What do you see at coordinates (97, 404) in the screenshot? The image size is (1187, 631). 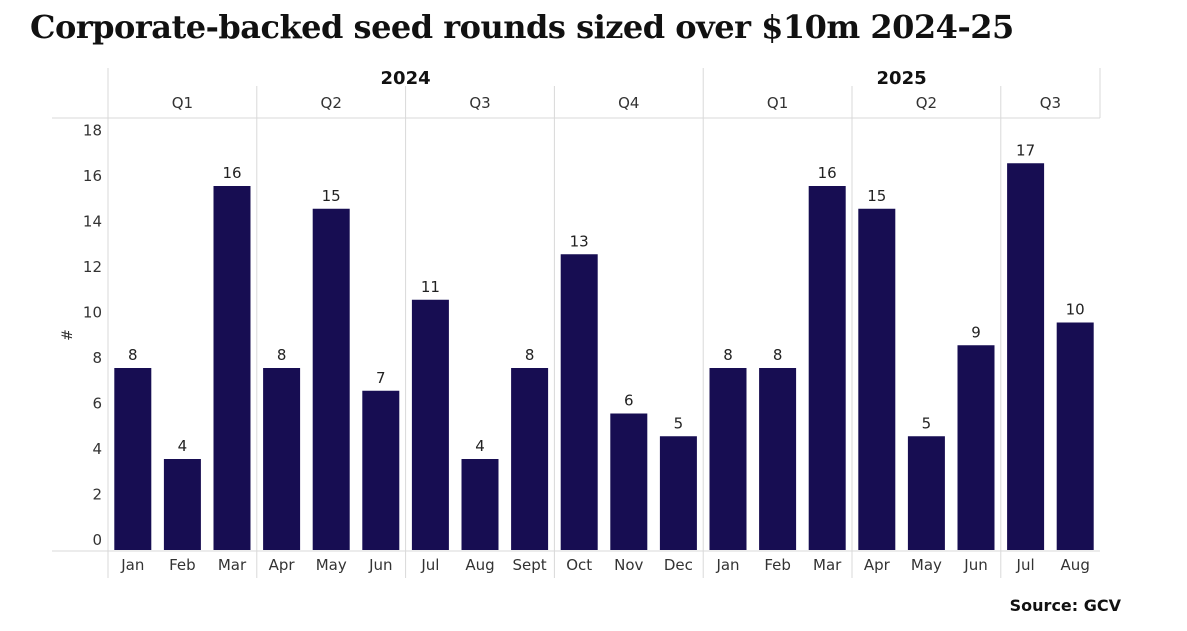 I see `y-tick-label: 6` at bounding box center [97, 404].